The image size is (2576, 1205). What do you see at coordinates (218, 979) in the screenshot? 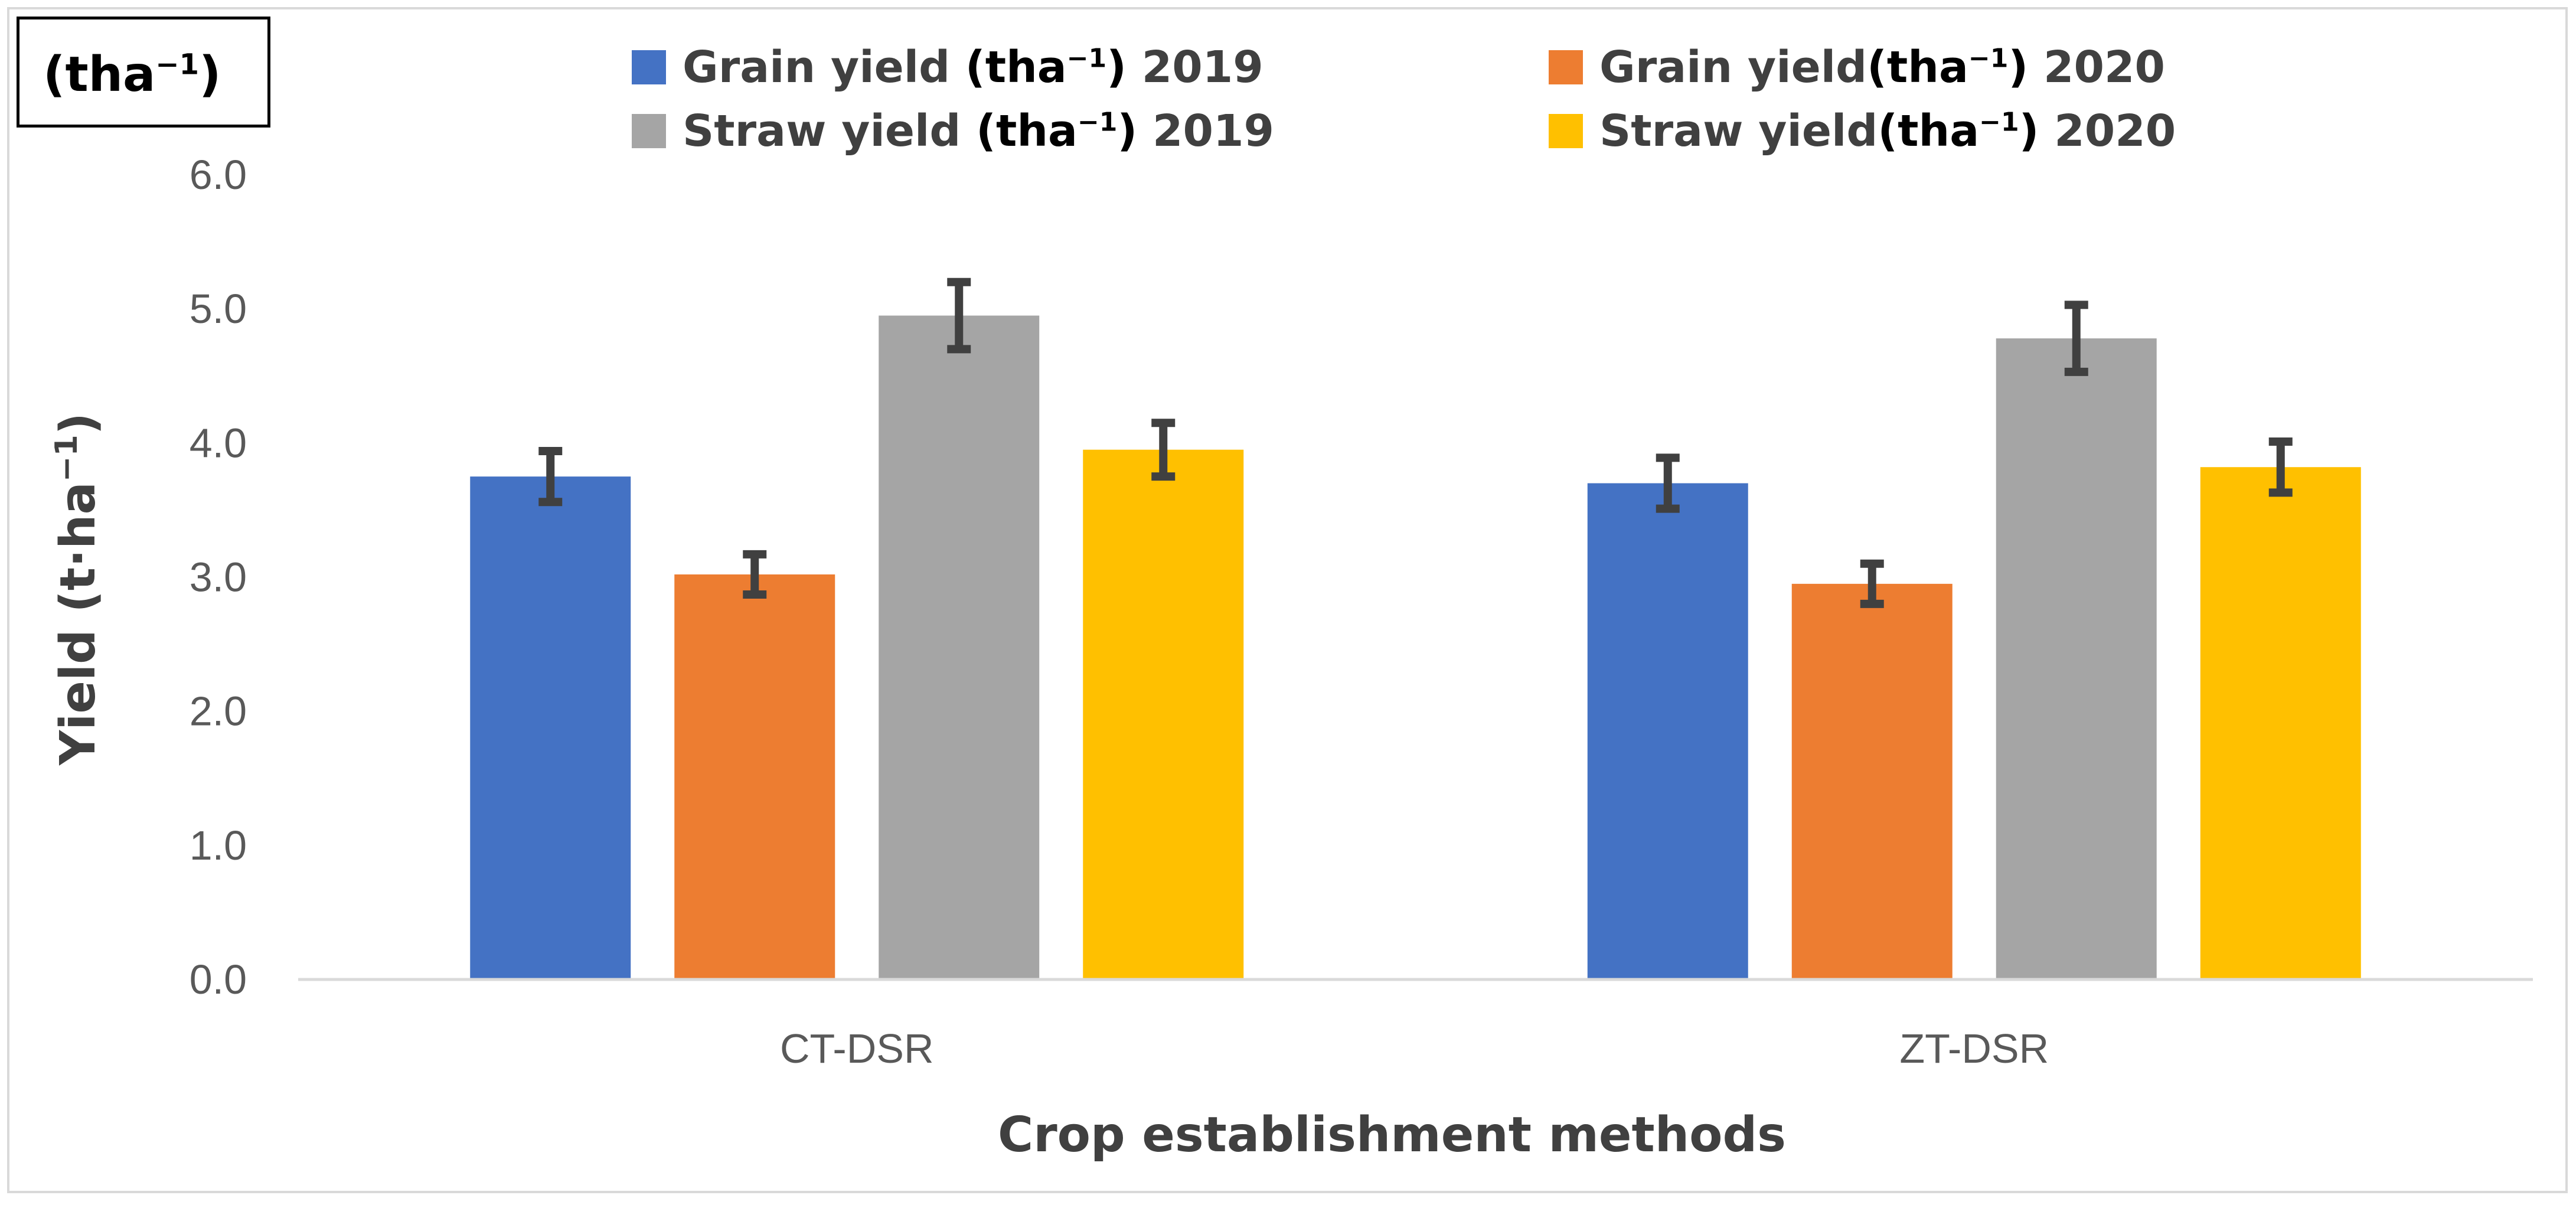
I see `y-tick-label: 0.0` at bounding box center [218, 979].